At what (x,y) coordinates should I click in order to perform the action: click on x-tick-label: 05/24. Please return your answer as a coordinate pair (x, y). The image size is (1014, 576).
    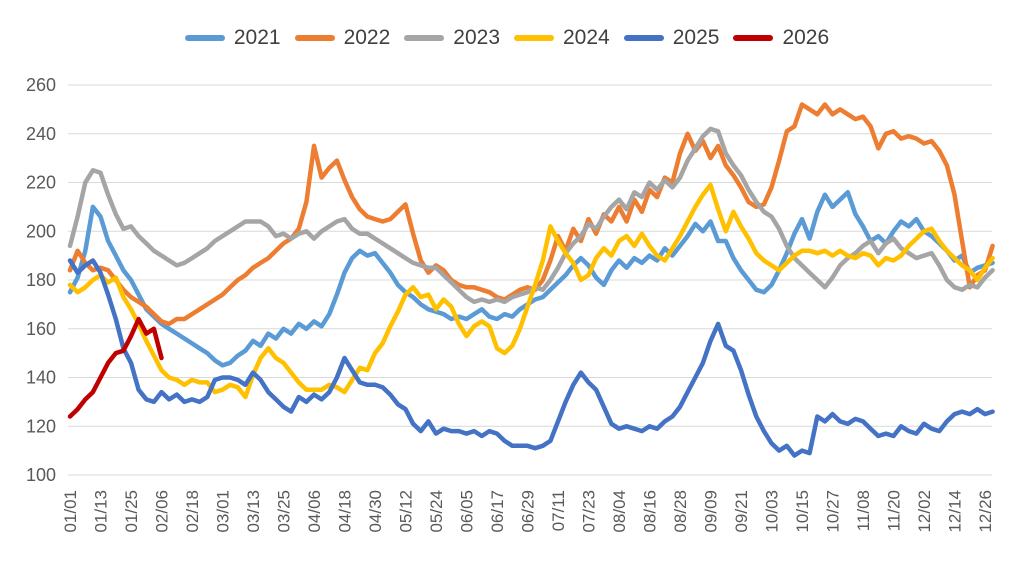
    Looking at the image, I should click on (436, 511).